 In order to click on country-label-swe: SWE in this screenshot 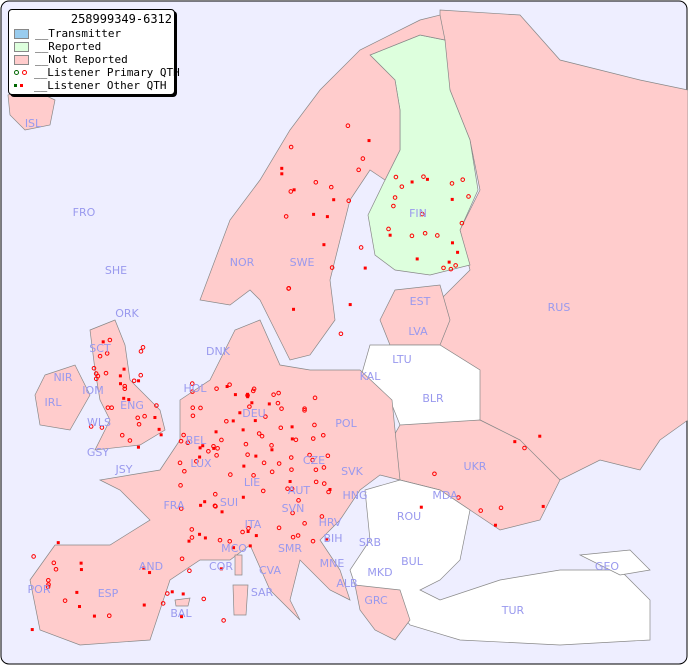, I will do `click(302, 262)`.